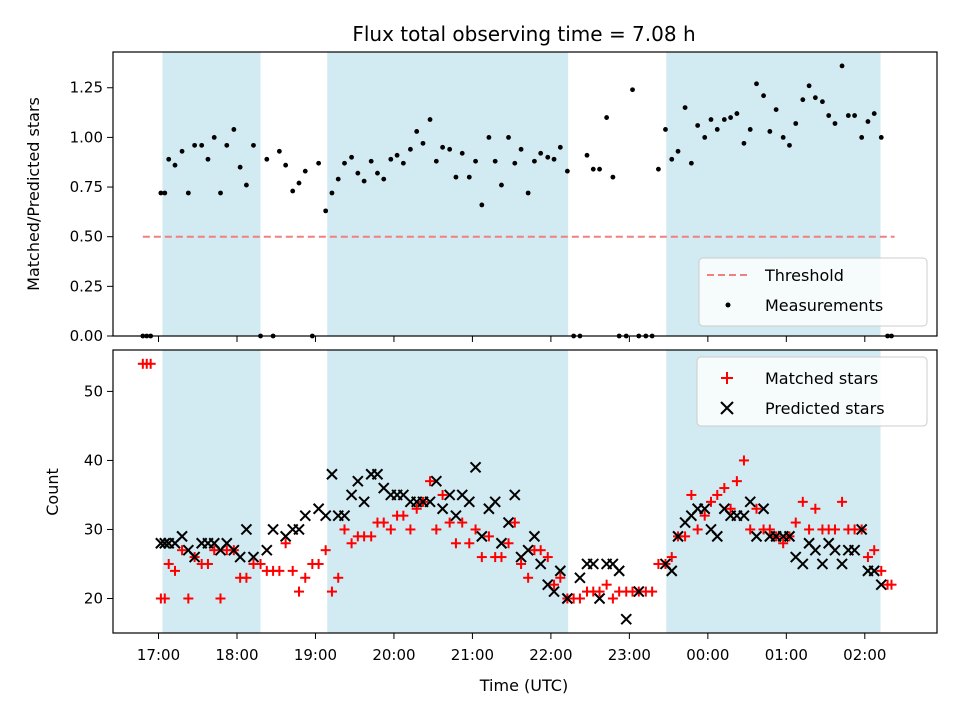  I want to click on chart-title: Flux total observing time = 7.08 h, so click(523, 34).